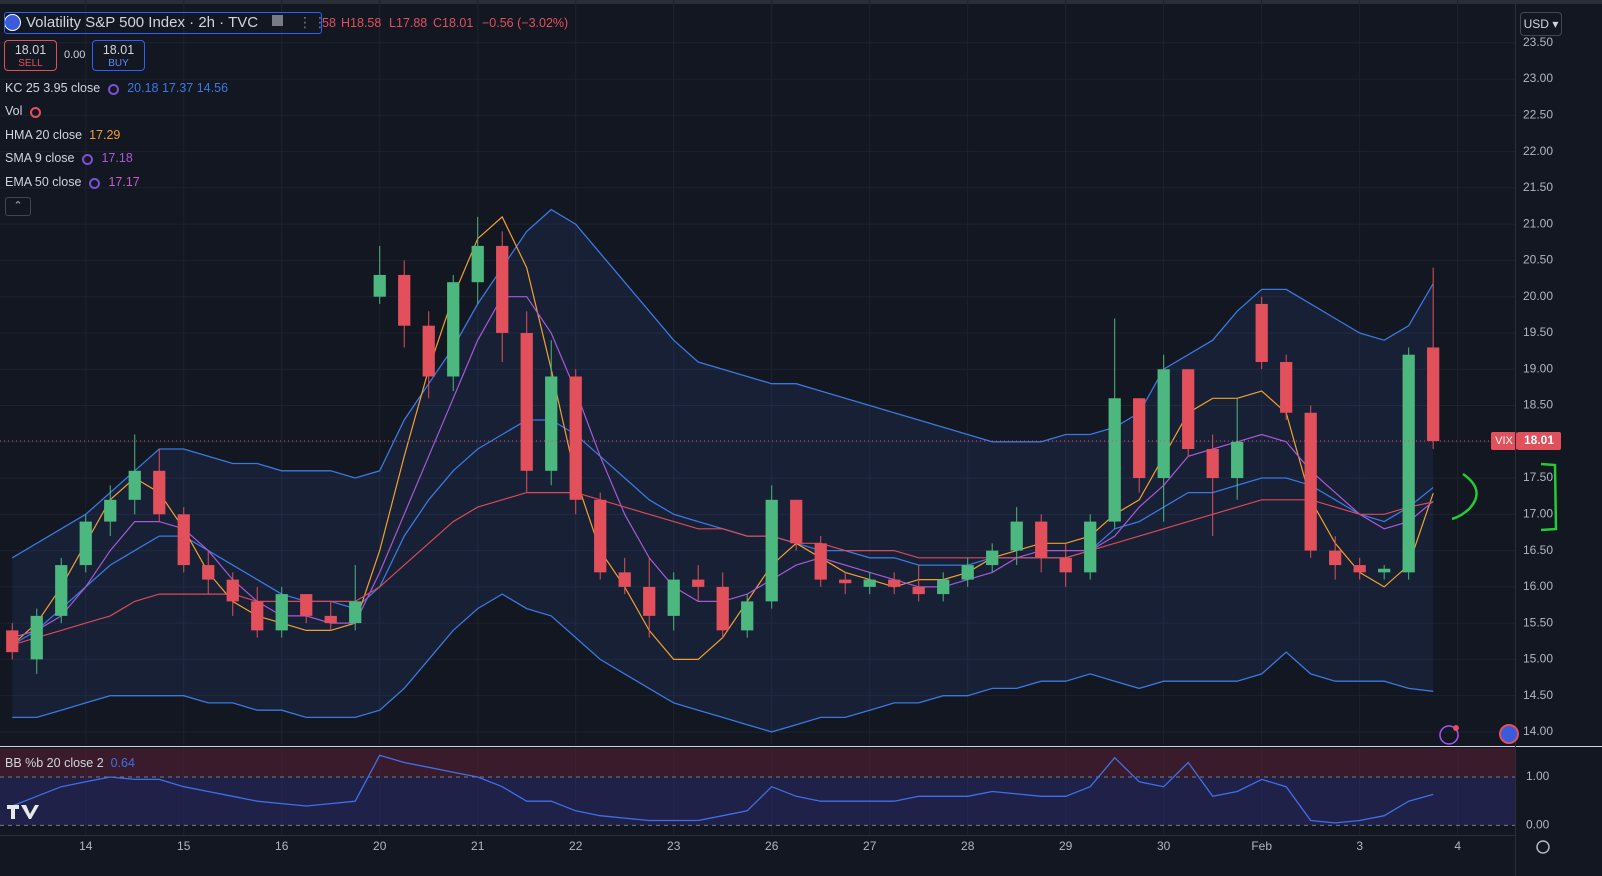 The width and height of the screenshot is (1602, 876). What do you see at coordinates (525, 23) in the screenshot?
I see `ohlc-change: −0.56 (−3.02%)` at bounding box center [525, 23].